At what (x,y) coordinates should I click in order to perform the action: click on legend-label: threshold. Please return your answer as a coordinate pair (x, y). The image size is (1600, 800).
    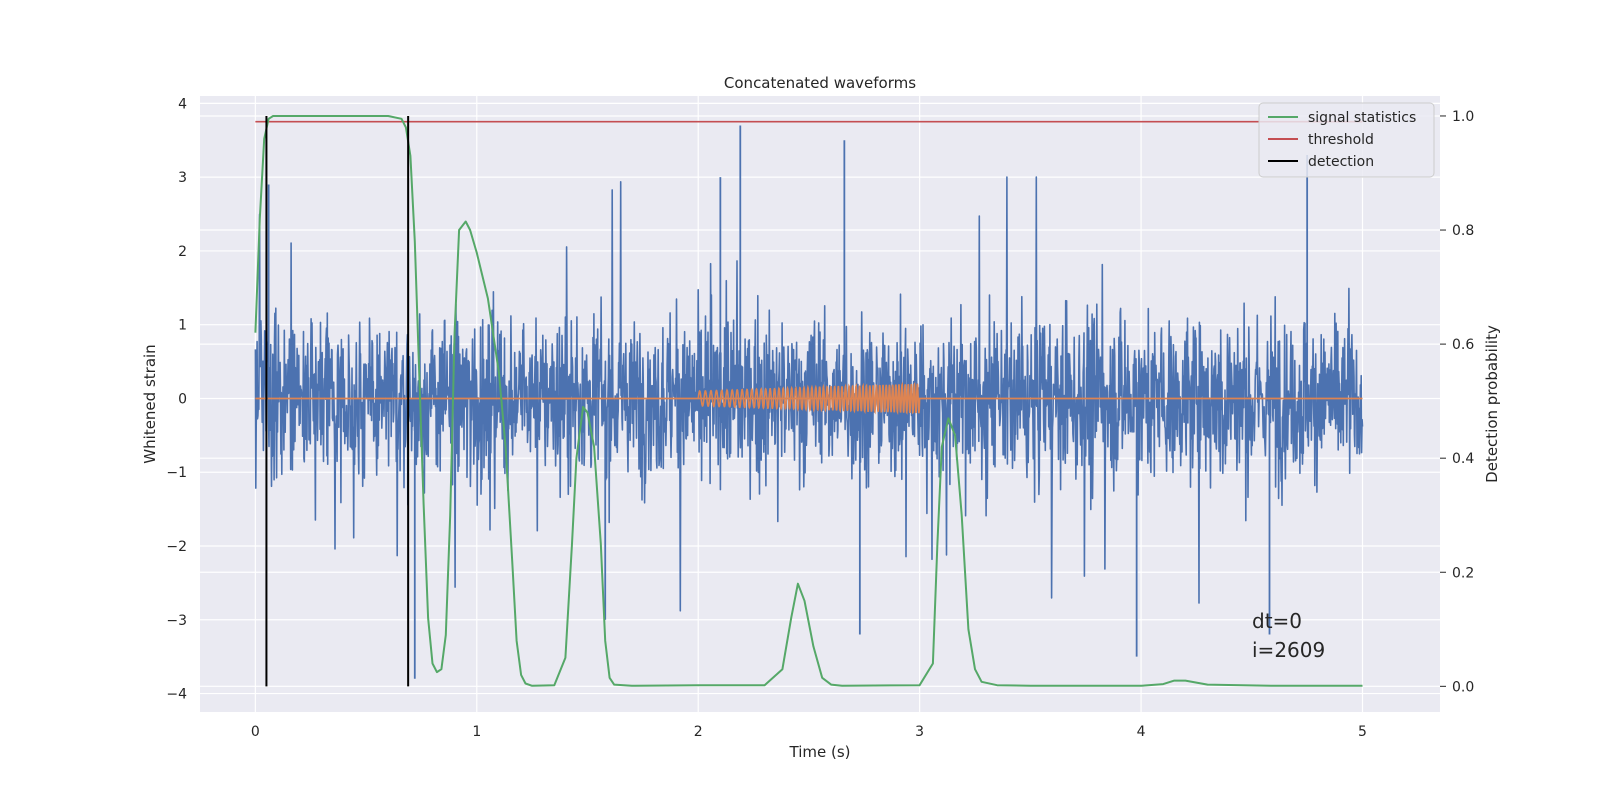
    Looking at the image, I should click on (1341, 140).